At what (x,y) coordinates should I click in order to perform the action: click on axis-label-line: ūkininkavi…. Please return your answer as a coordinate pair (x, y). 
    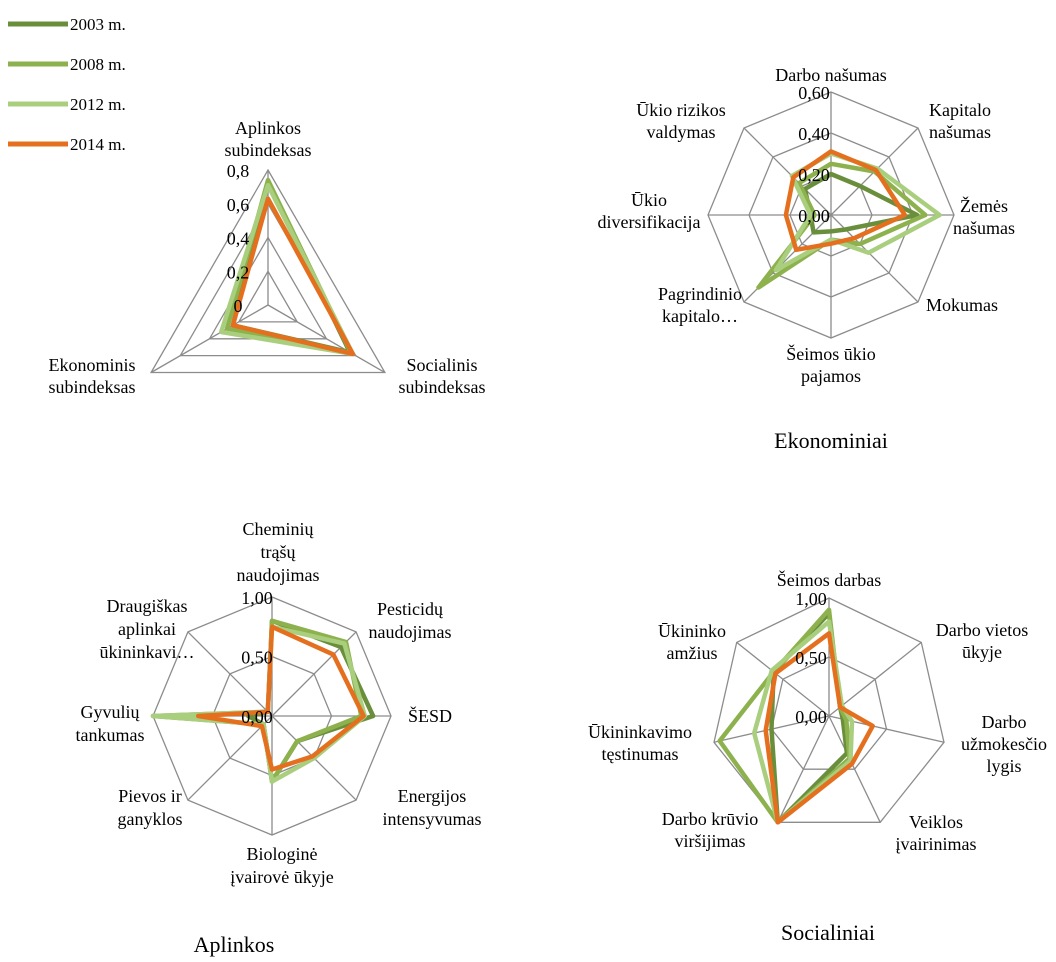
    Looking at the image, I should click on (147, 652).